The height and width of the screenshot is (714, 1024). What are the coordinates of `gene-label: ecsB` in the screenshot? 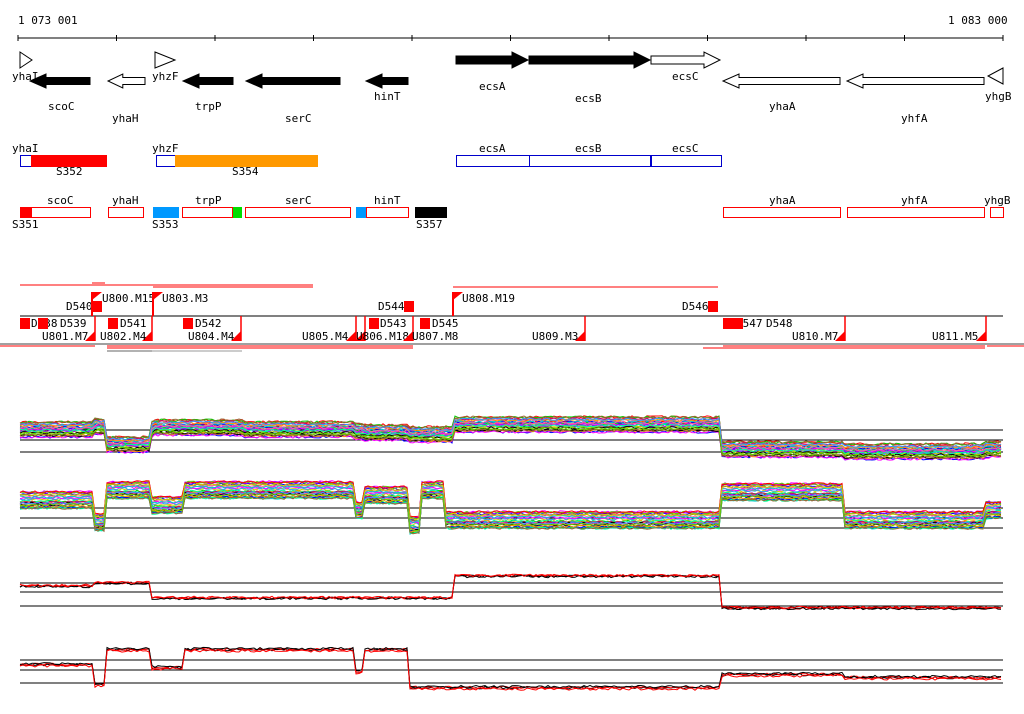 It's located at (588, 98).